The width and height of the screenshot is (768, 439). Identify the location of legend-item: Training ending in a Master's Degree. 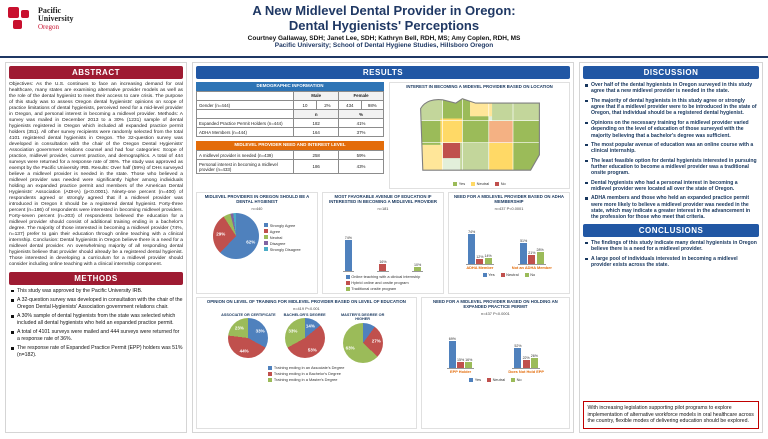
(302, 379).